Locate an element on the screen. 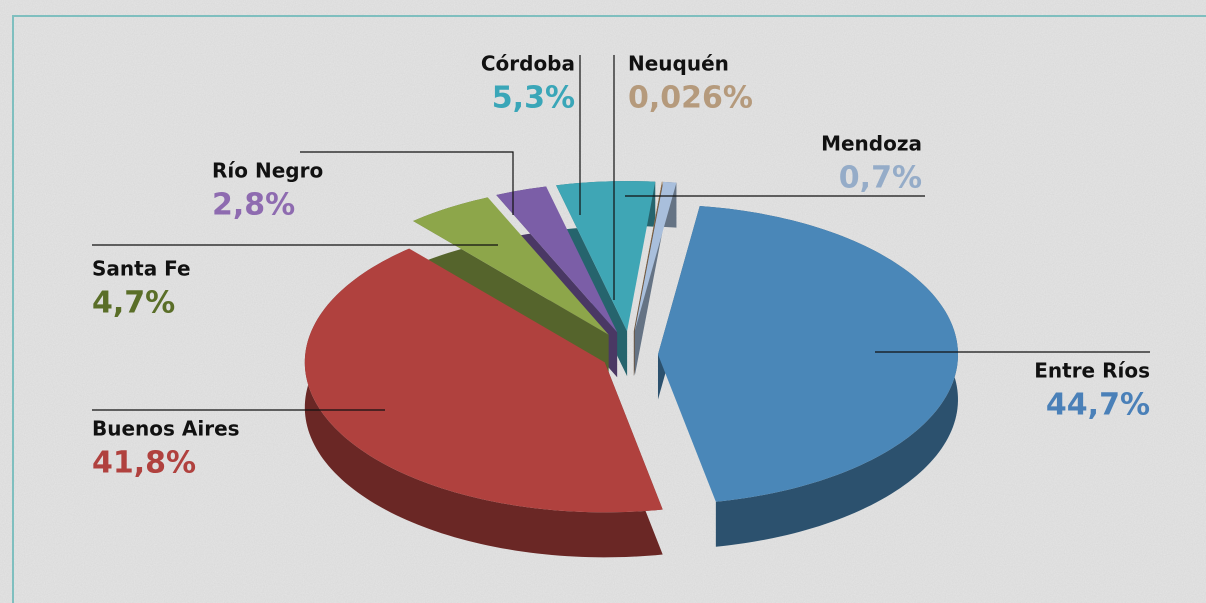 Image resolution: width=1206 pixels, height=603 pixels. slice-name: Buenos Aires is located at coordinates (166, 429).